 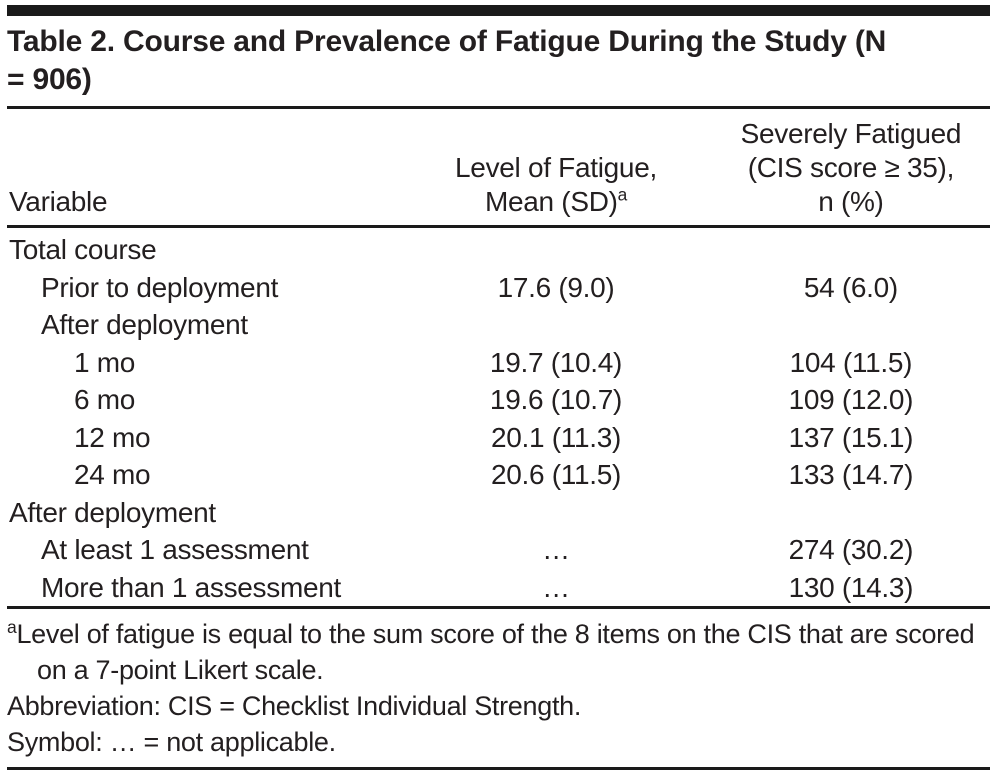 I want to click on footnote-a-superscript: a, so click(x=12, y=627).